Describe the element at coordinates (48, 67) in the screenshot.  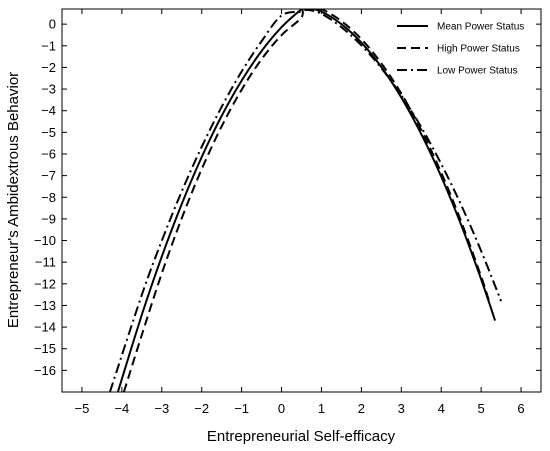
I see `y-tick-label: −2` at that location.